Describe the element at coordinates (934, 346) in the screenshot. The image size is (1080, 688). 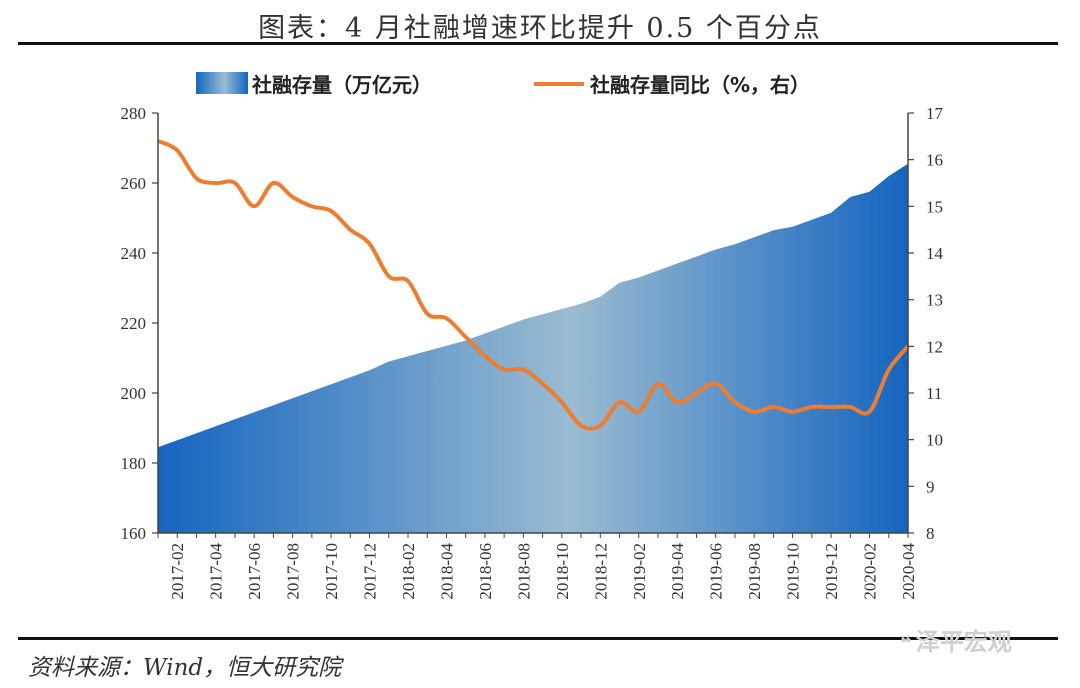
I see `right-axis-tick-label: 12` at that location.